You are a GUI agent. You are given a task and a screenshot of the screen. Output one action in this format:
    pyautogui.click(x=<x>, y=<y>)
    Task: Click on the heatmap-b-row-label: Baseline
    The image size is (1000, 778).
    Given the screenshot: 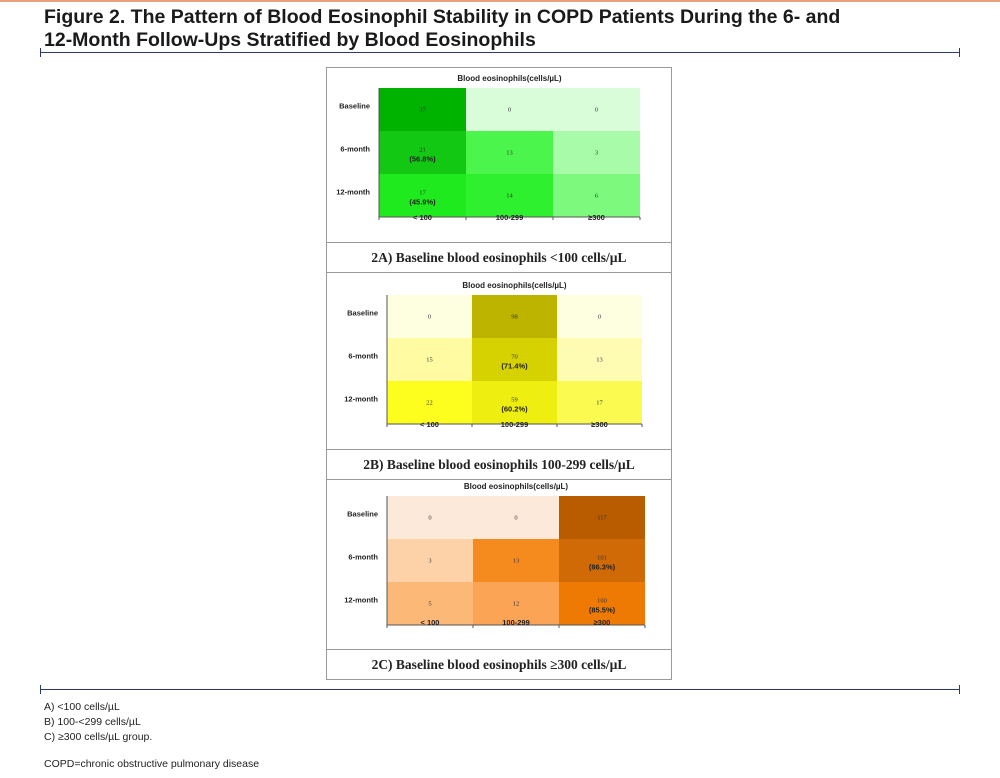 What is the action you would take?
    pyautogui.click(x=362, y=313)
    